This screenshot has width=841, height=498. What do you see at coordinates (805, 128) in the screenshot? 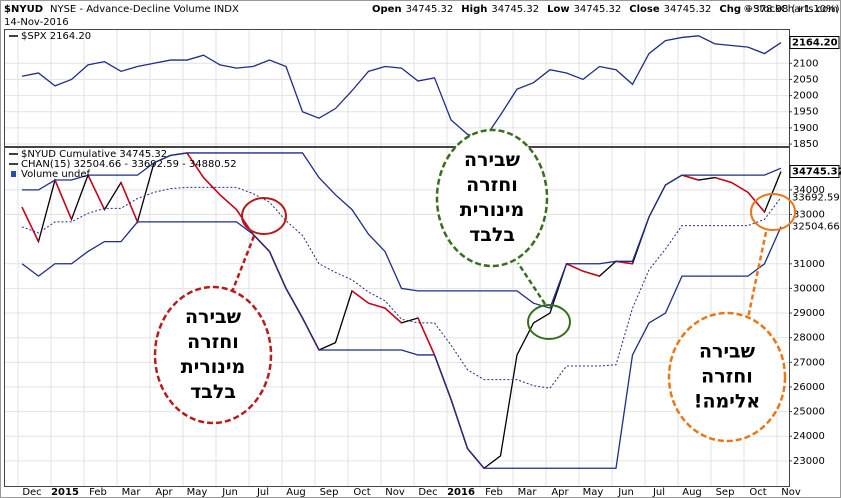
I see `y-tick-label: 1900` at bounding box center [805, 128].